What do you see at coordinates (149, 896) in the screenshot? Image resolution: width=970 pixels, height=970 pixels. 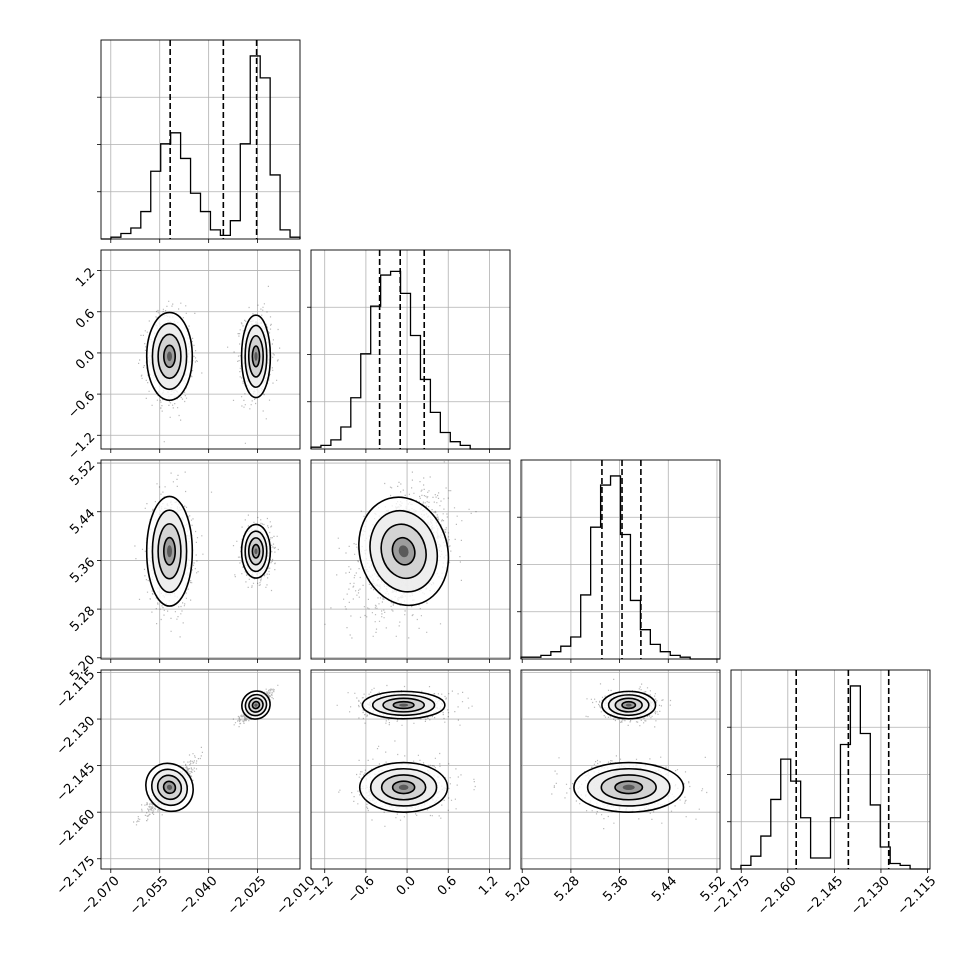 I see `x-tick-label-p0-1: −2.055` at bounding box center [149, 896].